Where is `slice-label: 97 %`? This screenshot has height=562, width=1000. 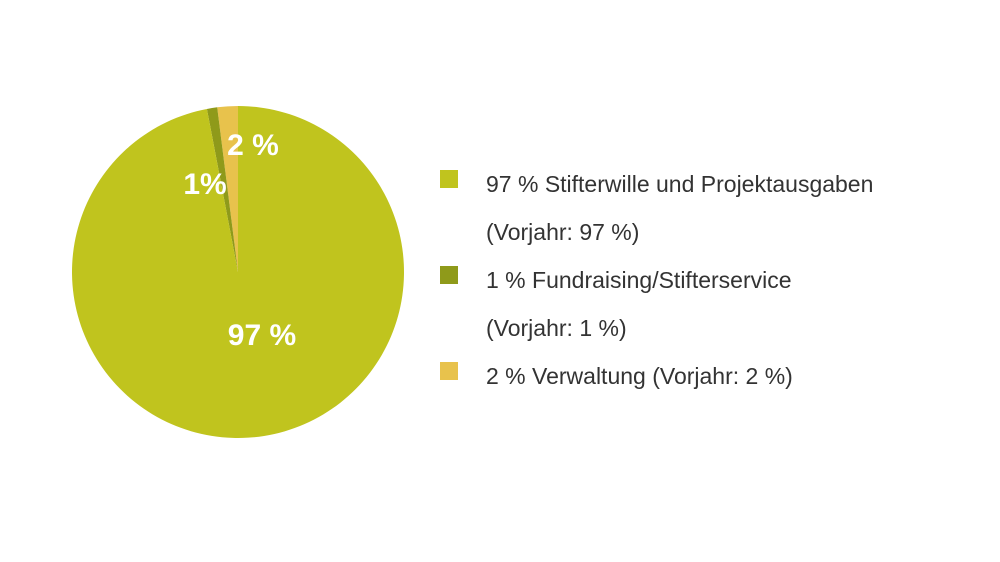 slice-label: 97 % is located at coordinates (262, 335).